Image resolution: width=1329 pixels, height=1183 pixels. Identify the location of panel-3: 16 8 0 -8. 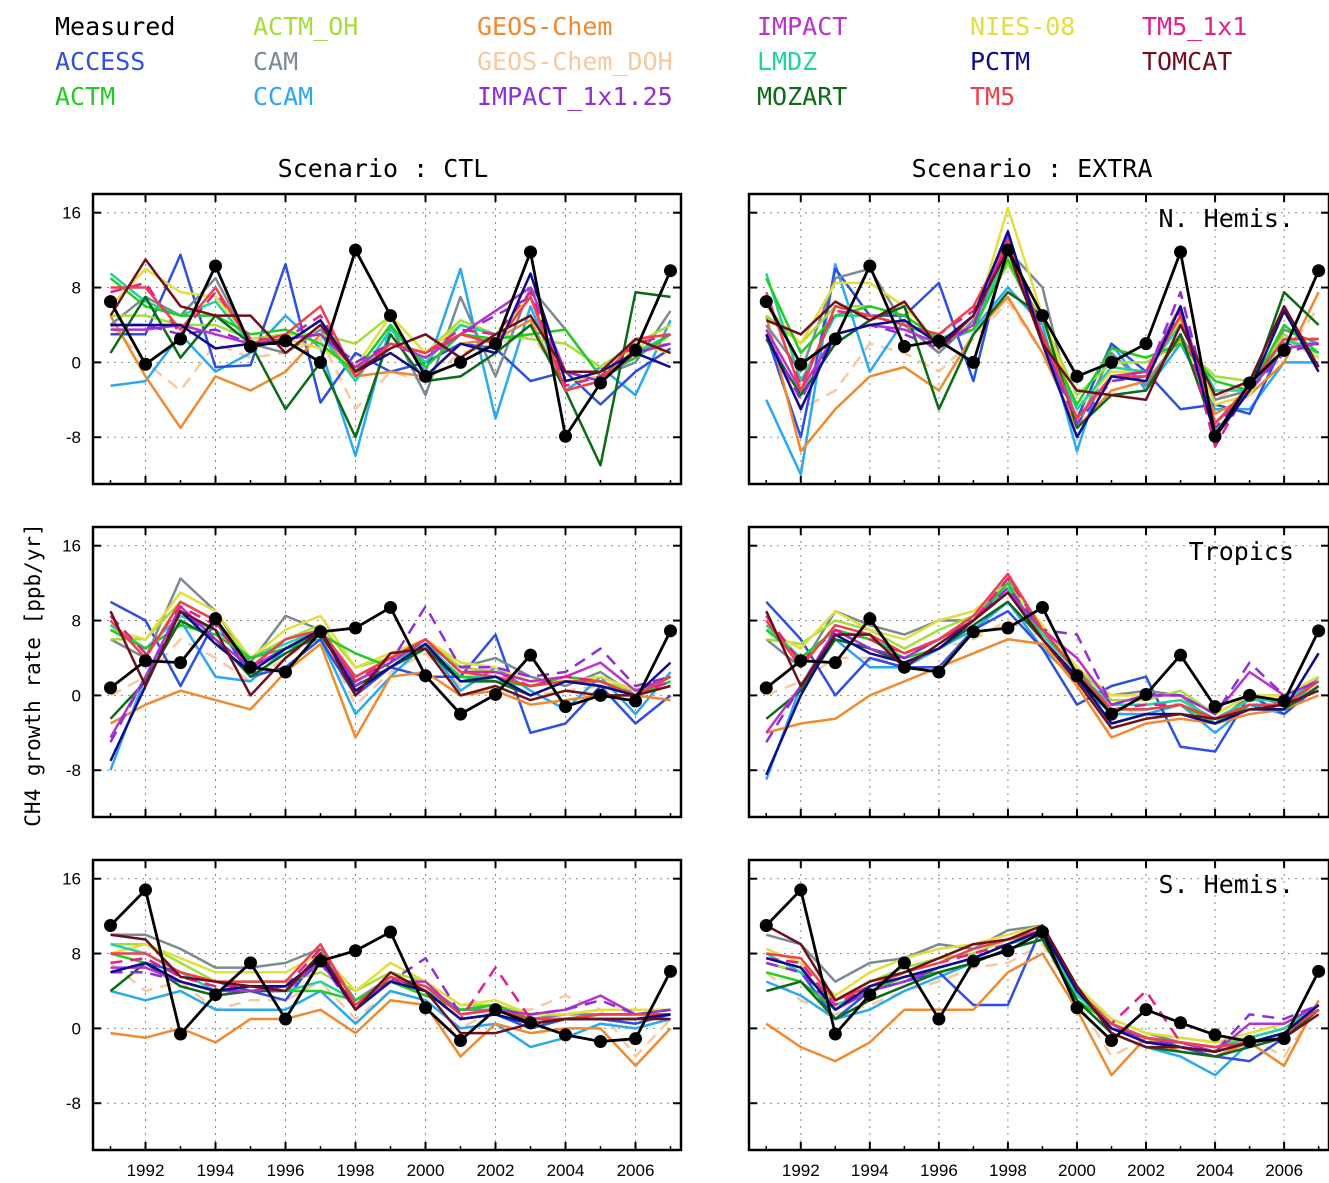
(372, 672).